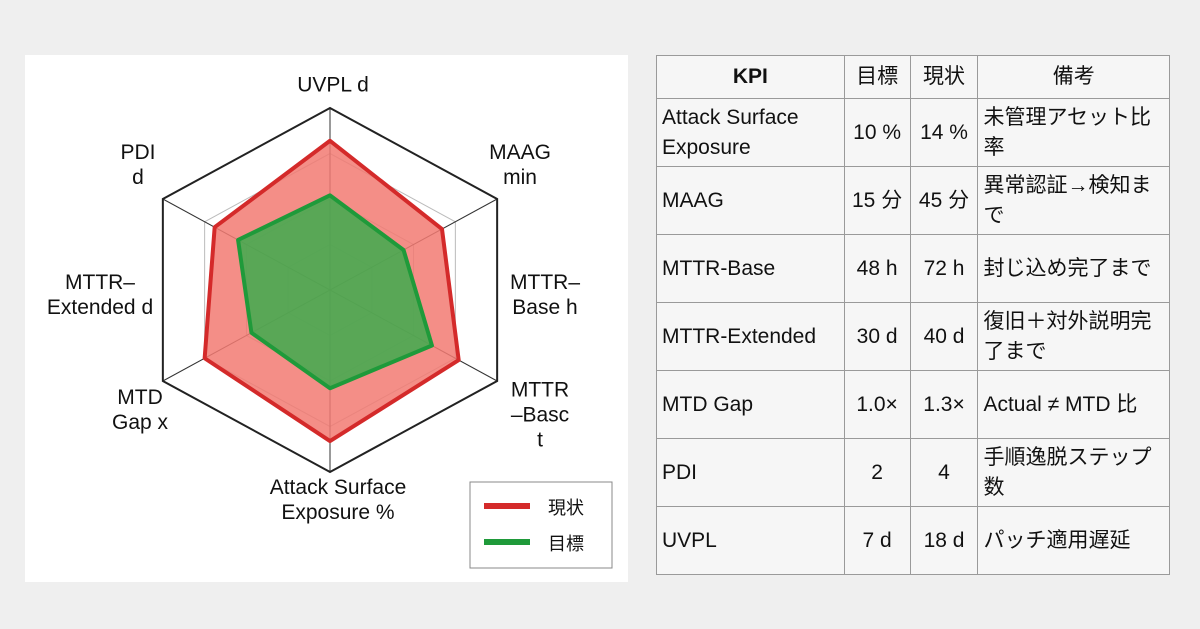  I want to click on axis-label: MTTR– Base h, so click(545, 295).